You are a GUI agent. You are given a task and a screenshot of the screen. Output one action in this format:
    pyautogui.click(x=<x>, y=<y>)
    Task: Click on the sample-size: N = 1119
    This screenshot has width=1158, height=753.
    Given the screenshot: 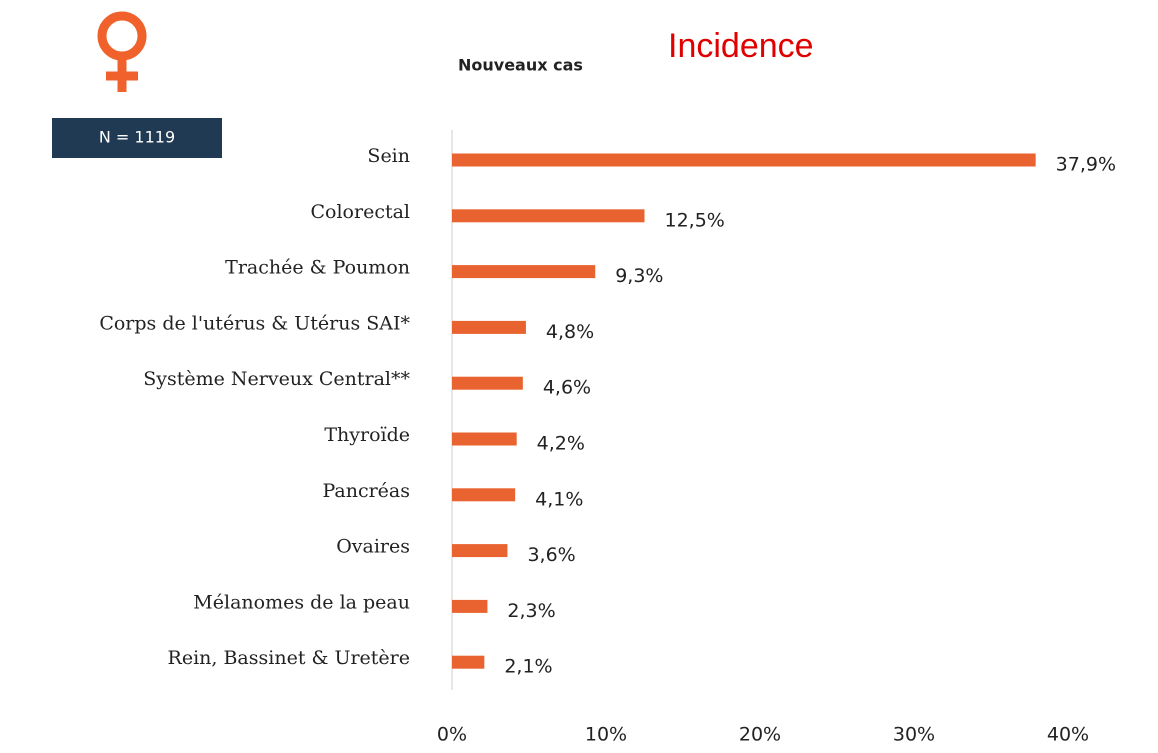 What is the action you would take?
    pyautogui.click(x=137, y=137)
    